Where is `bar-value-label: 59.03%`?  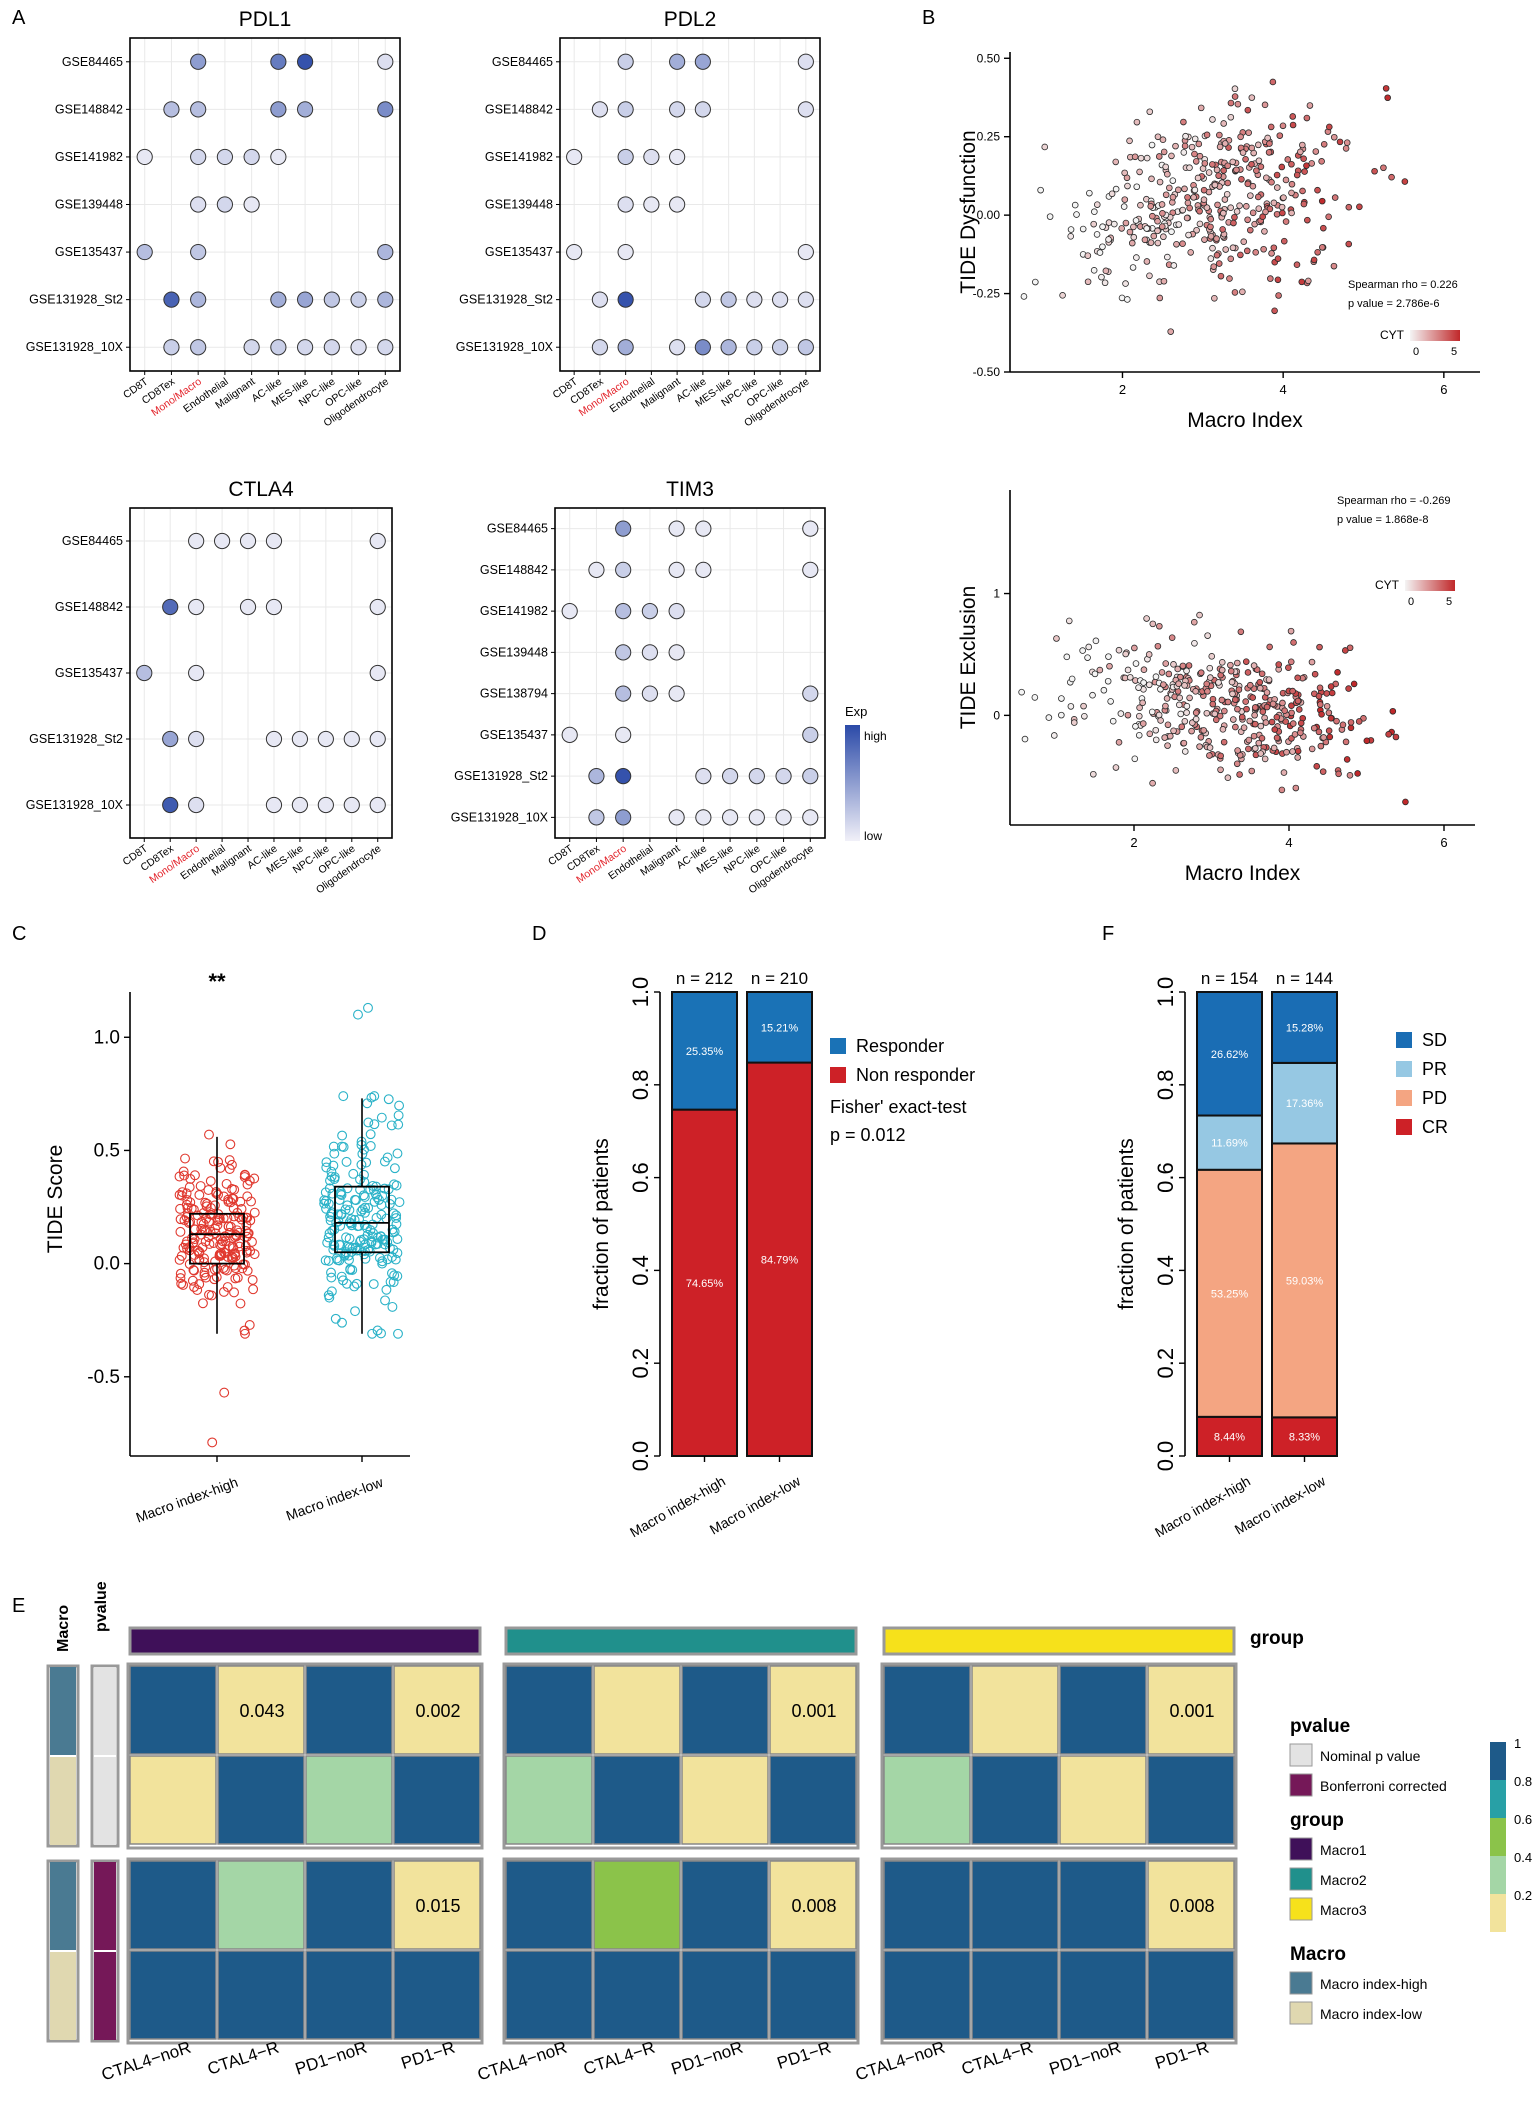 bar-value-label: 59.03% is located at coordinates (1305, 1281).